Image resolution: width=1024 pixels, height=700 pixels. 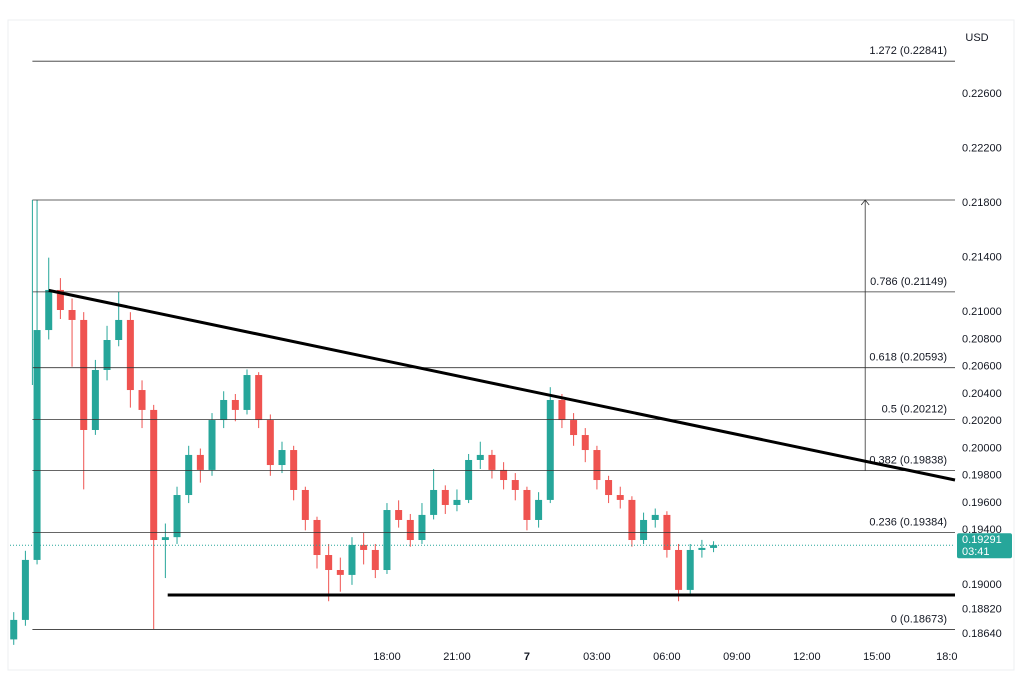 I want to click on y-tick-label: 0.20000, so click(x=982, y=448).